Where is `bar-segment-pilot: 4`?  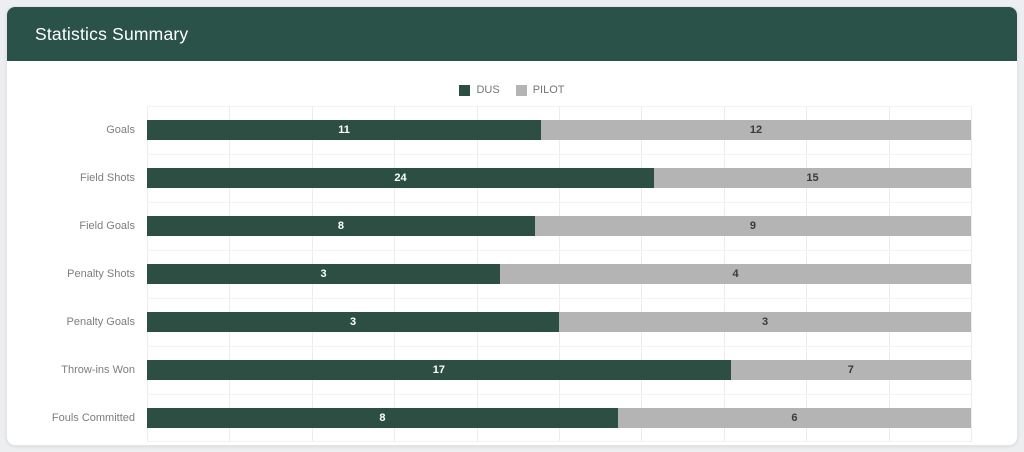
bar-segment-pilot: 4 is located at coordinates (735, 274).